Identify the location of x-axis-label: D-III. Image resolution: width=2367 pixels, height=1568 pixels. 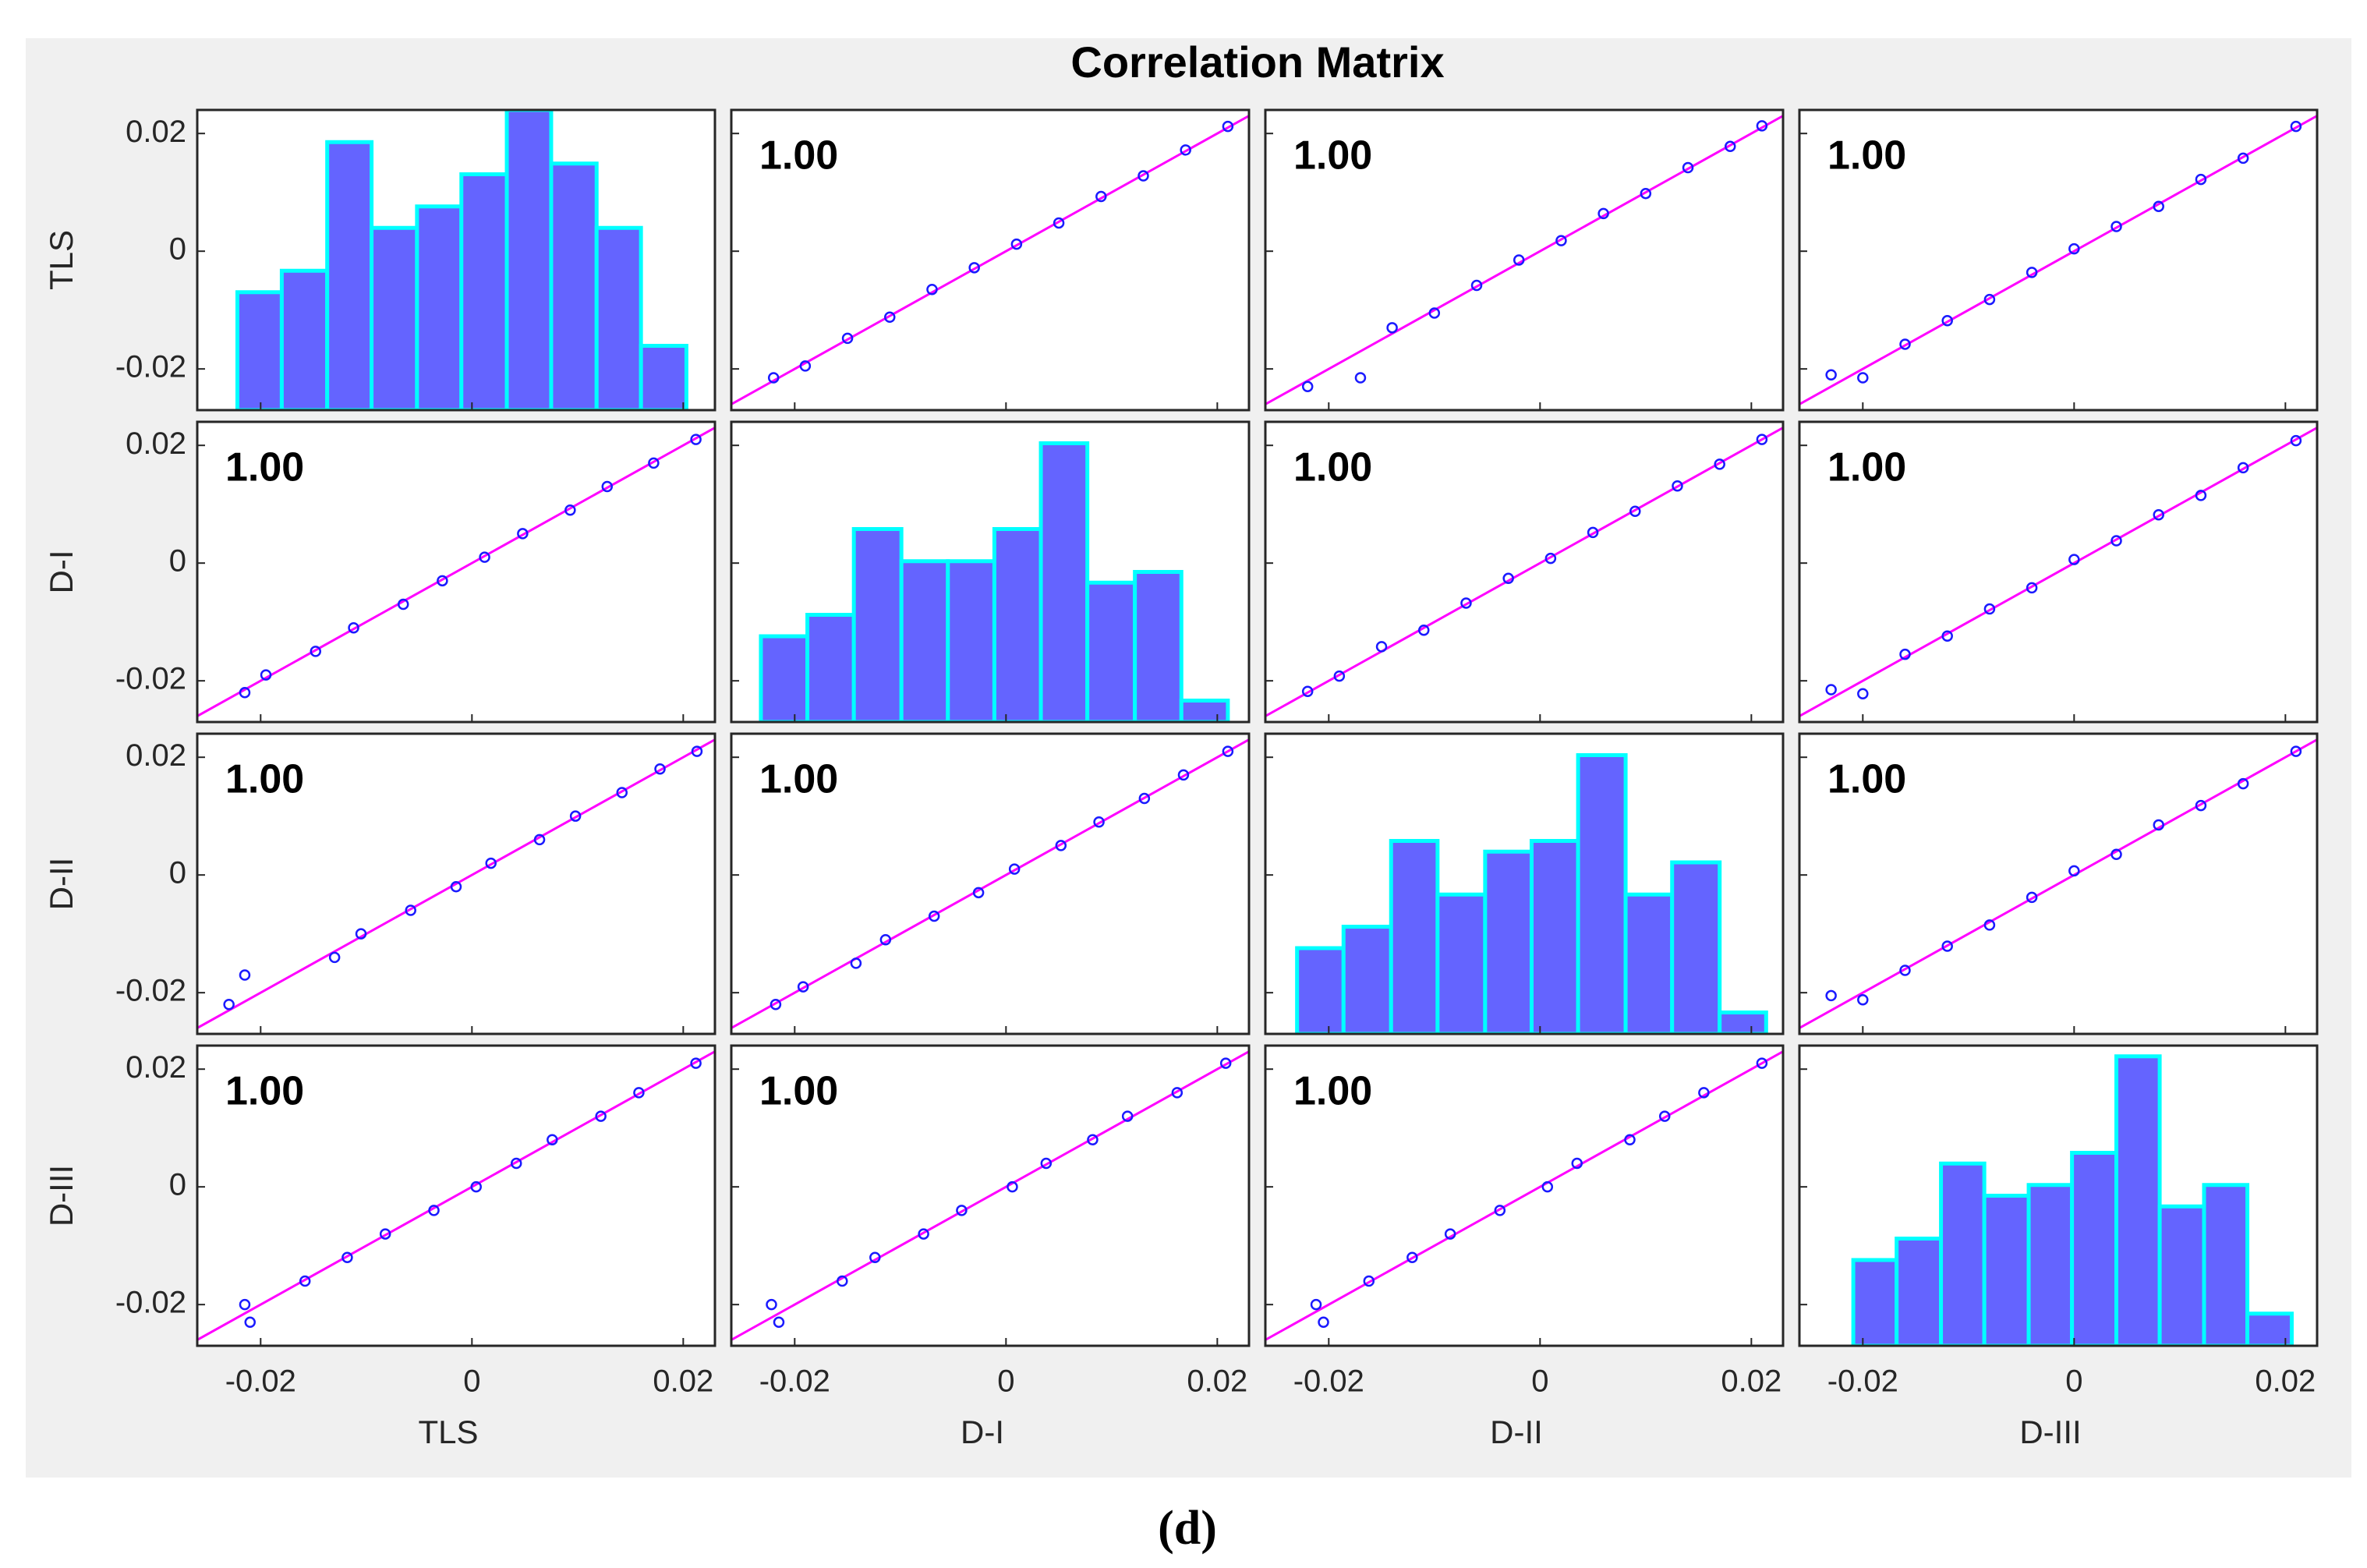
(2050, 1432).